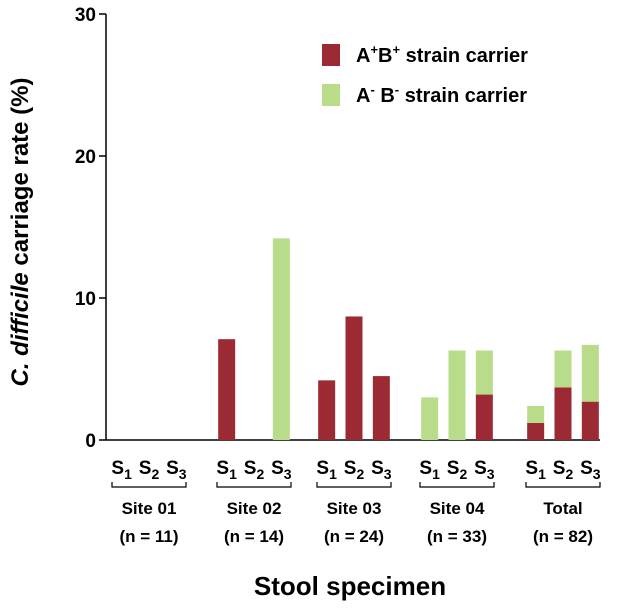 Image resolution: width=618 pixels, height=609 pixels. What do you see at coordinates (149, 508) in the screenshot?
I see `group-label: Site 01` at bounding box center [149, 508].